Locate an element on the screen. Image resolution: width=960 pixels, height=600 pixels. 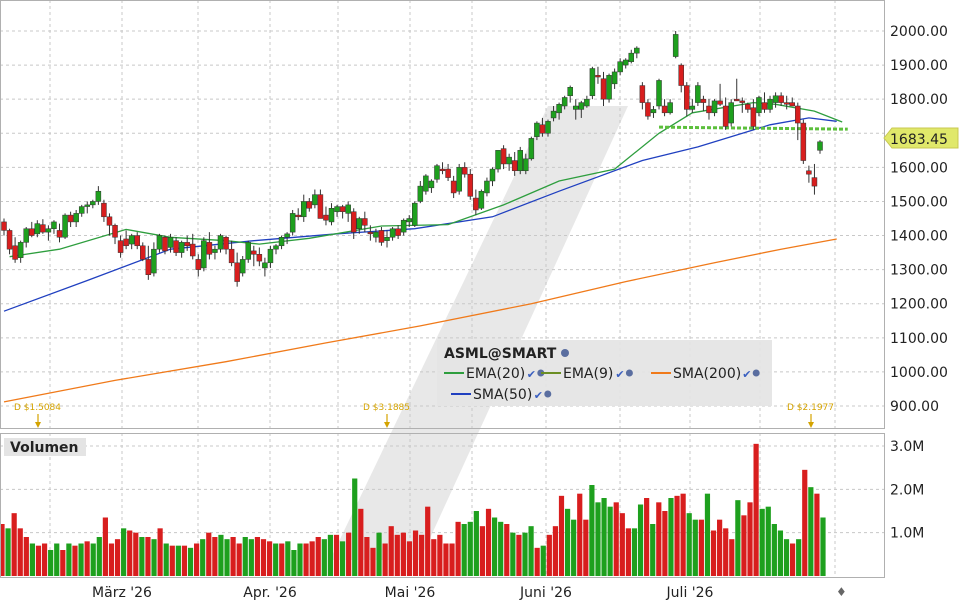
dividend-label: D $2.1977 is located at coordinates (810, 408).